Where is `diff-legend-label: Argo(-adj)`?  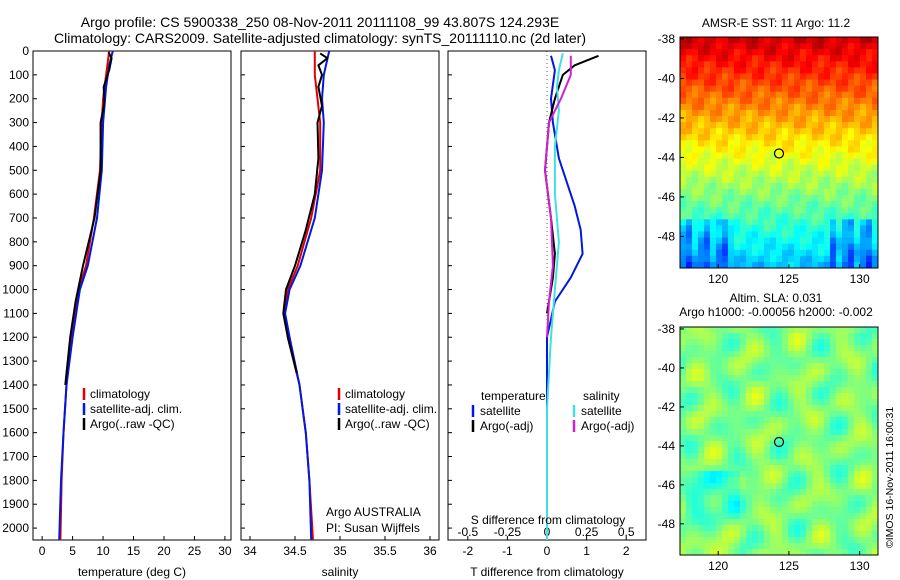
diff-legend-label: Argo(-adj) is located at coordinates (607, 426).